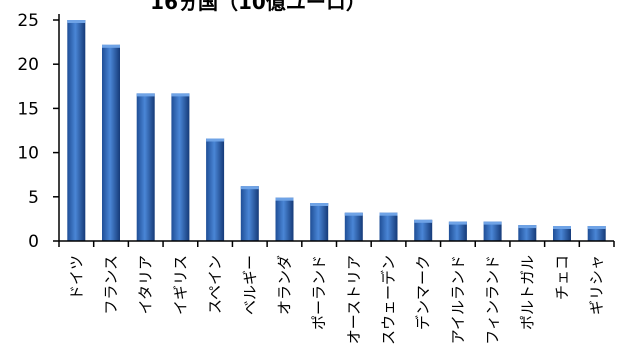 The width and height of the screenshot is (626, 361). Describe the element at coordinates (76, 277) in the screenshot. I see `x-category-label: ドイツ` at that location.